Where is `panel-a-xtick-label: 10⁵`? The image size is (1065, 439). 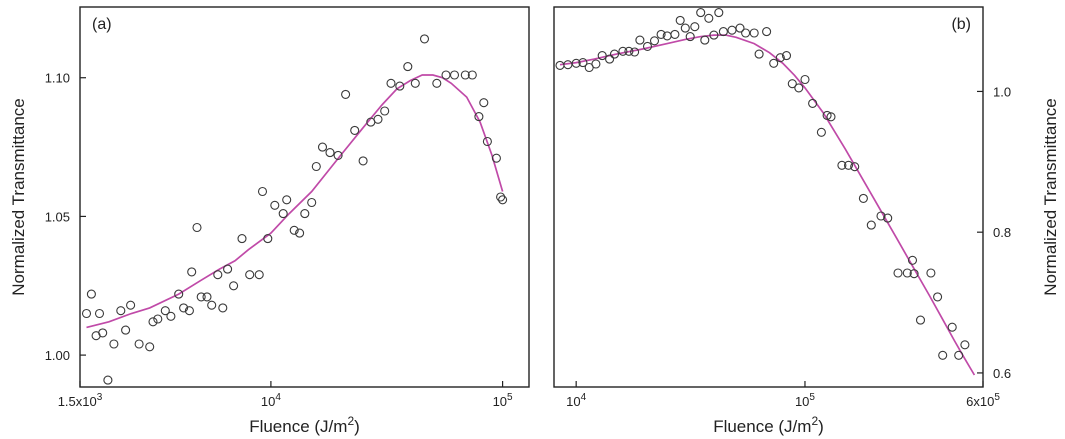
panel-a-xtick-label: 10⁵ is located at coordinates (503, 400).